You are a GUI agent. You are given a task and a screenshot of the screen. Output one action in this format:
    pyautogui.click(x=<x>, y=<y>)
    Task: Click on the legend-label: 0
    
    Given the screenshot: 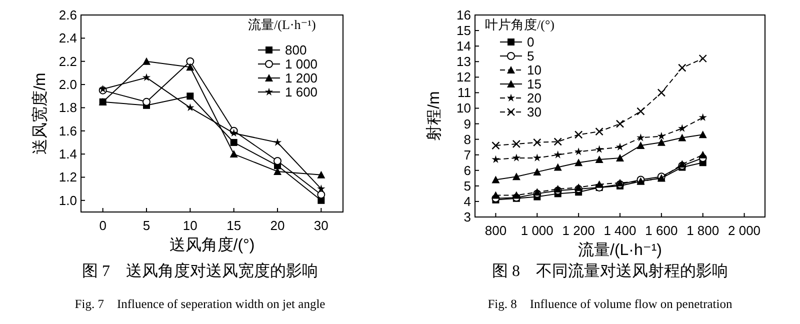 What is the action you would take?
    pyautogui.click(x=530, y=42)
    